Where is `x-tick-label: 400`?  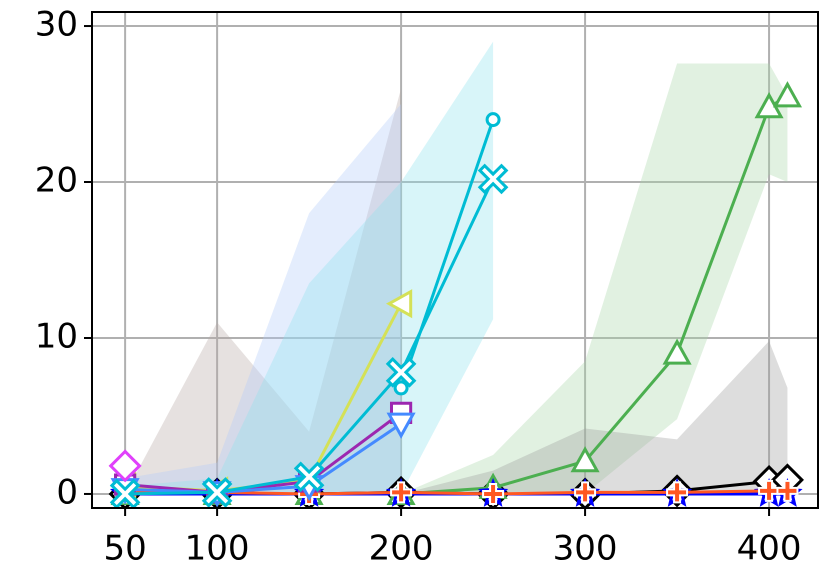
x-tick-label: 400 is located at coordinates (769, 549).